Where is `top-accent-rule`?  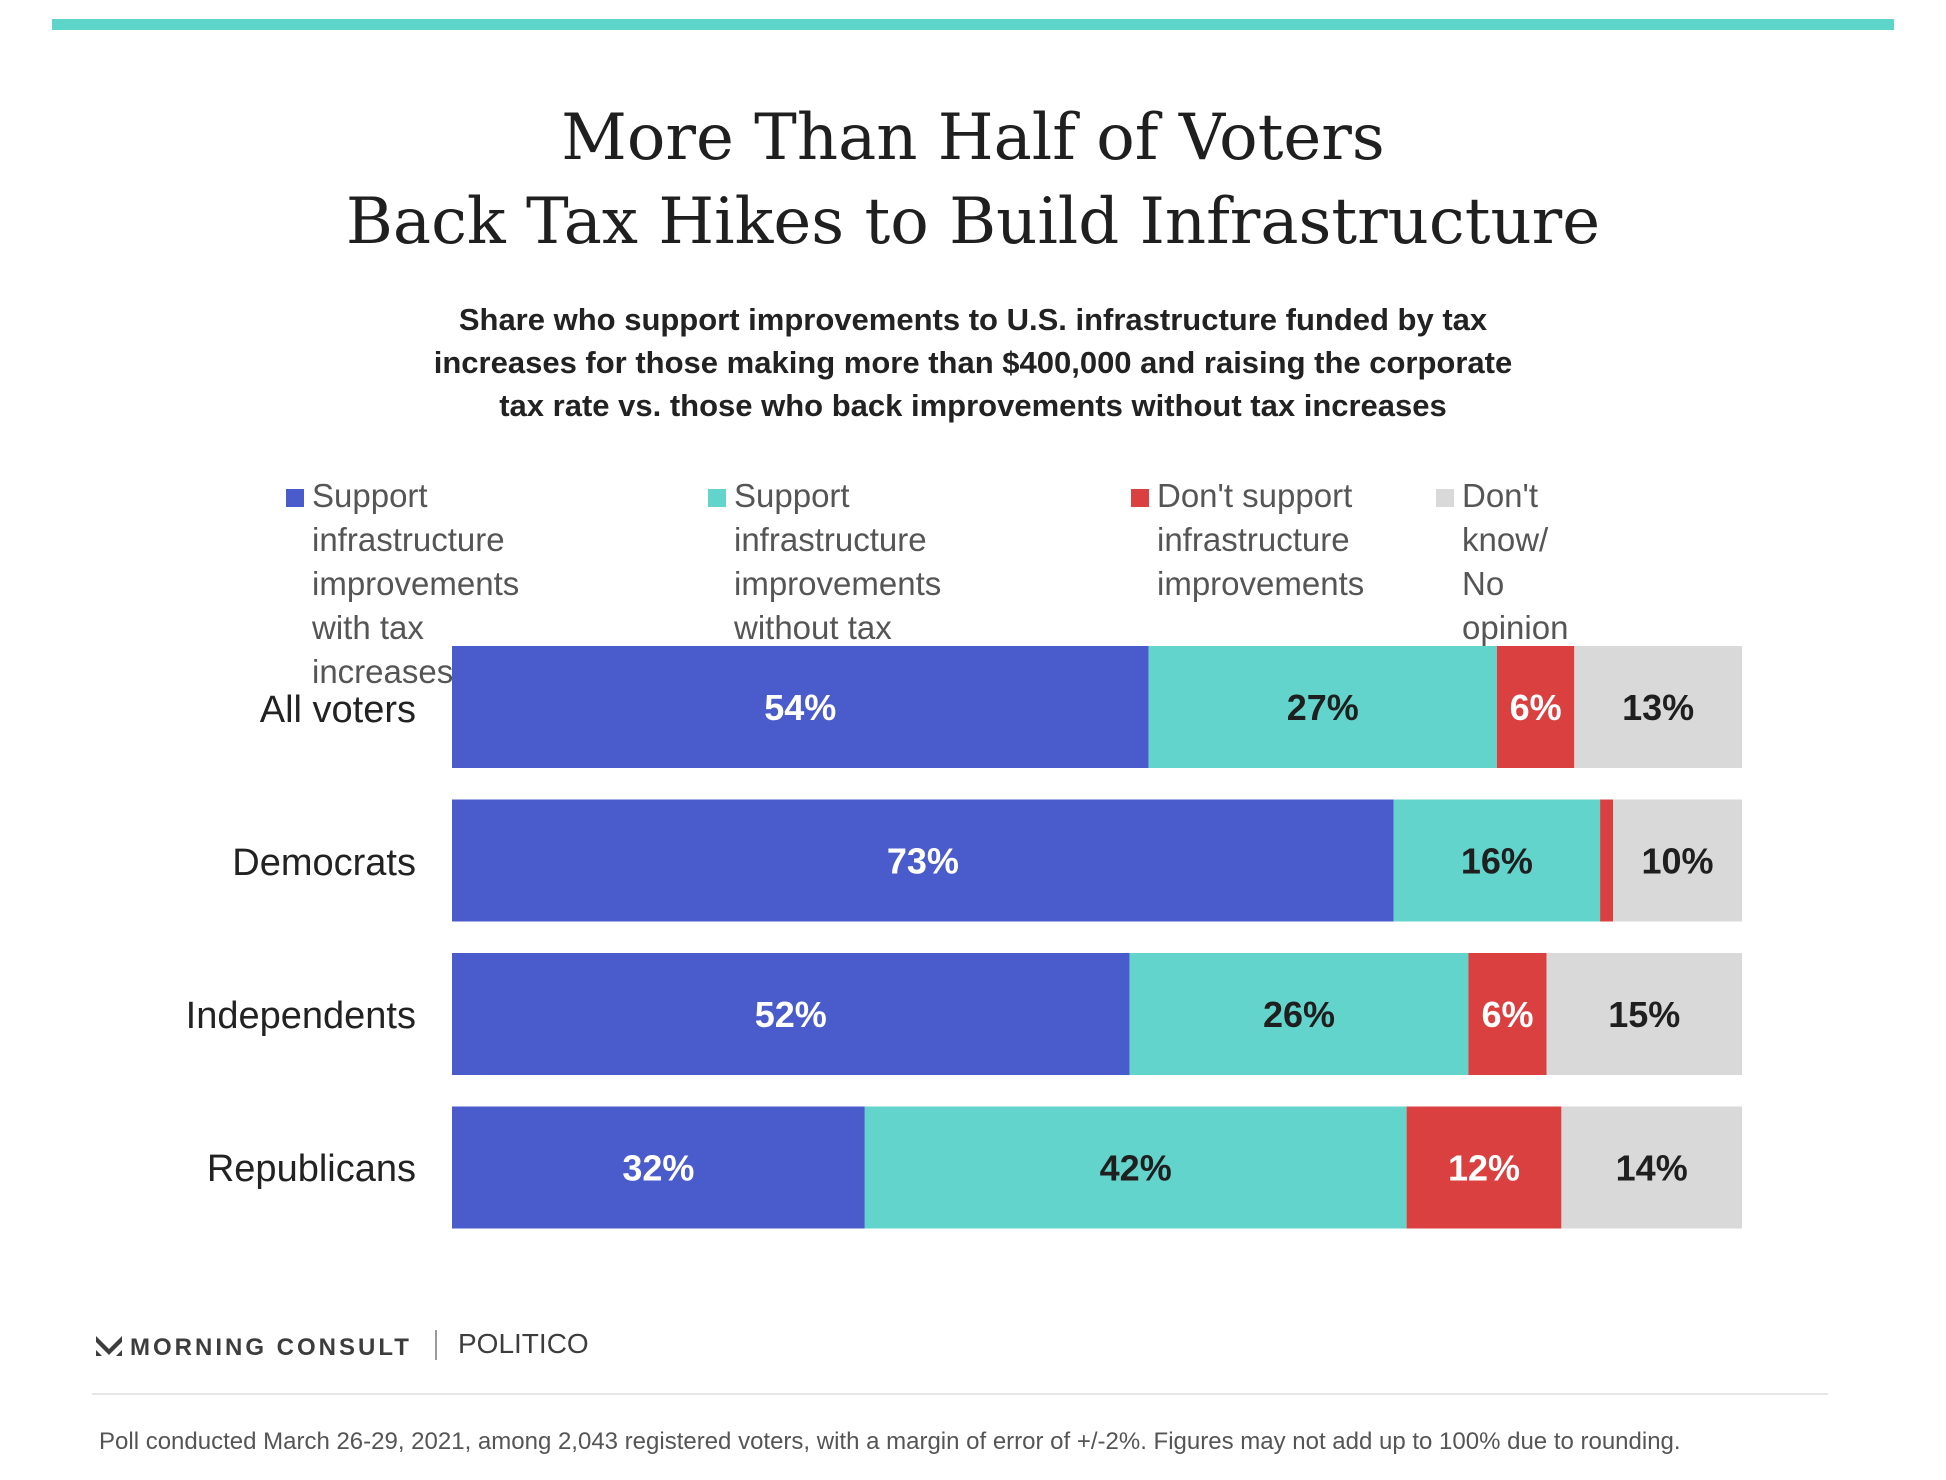
top-accent-rule is located at coordinates (973, 24).